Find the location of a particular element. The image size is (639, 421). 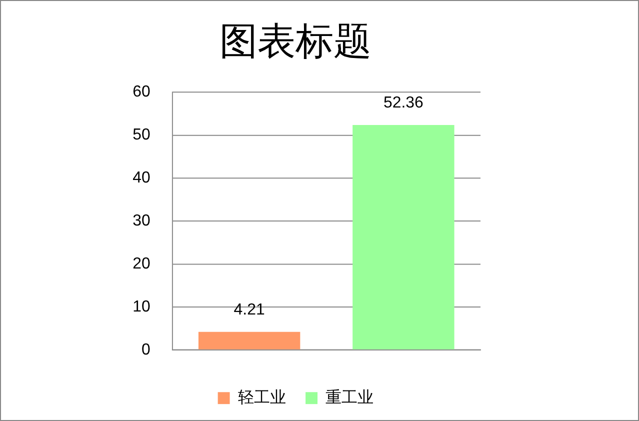

y-tick-label: 30 is located at coordinates (141, 221).